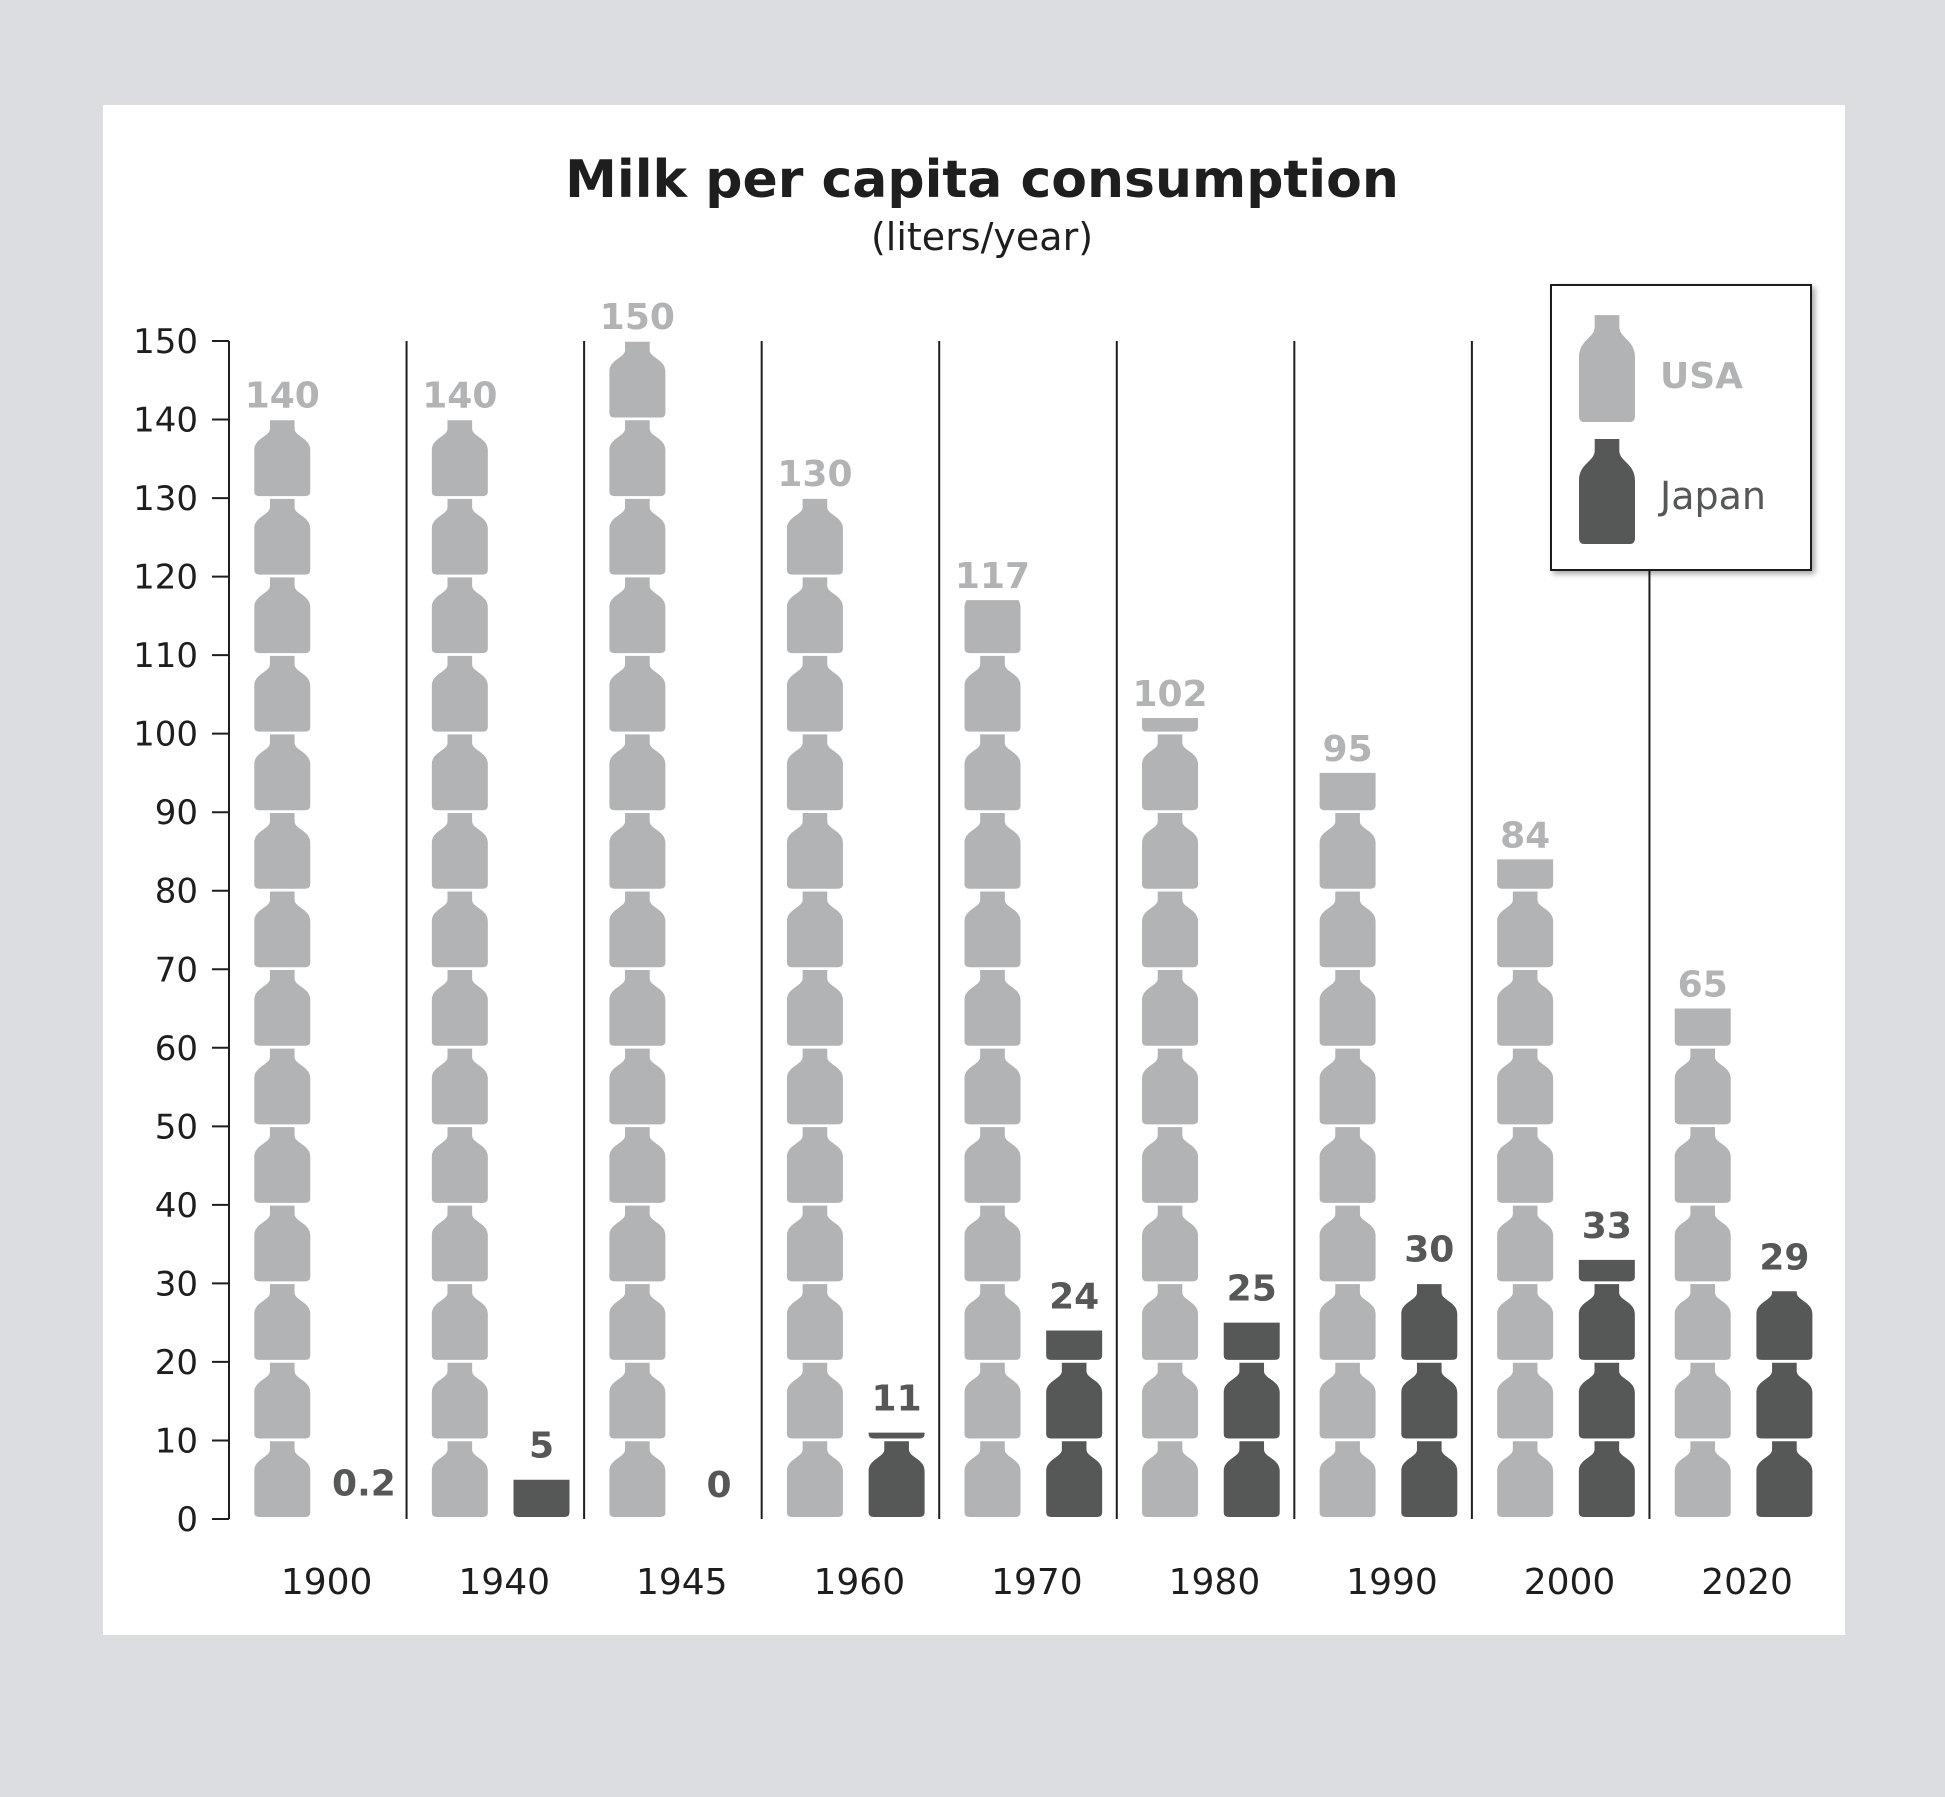 This screenshot has width=1945, height=1797. I want to click on chart-title: Milk per capita consumption, so click(982, 180).